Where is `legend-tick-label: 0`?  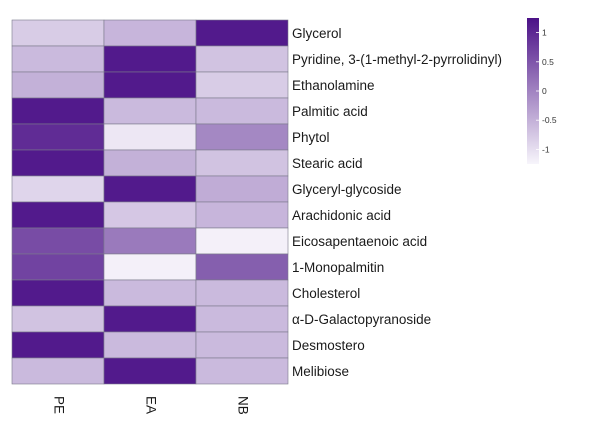 legend-tick-label: 0 is located at coordinates (544, 91).